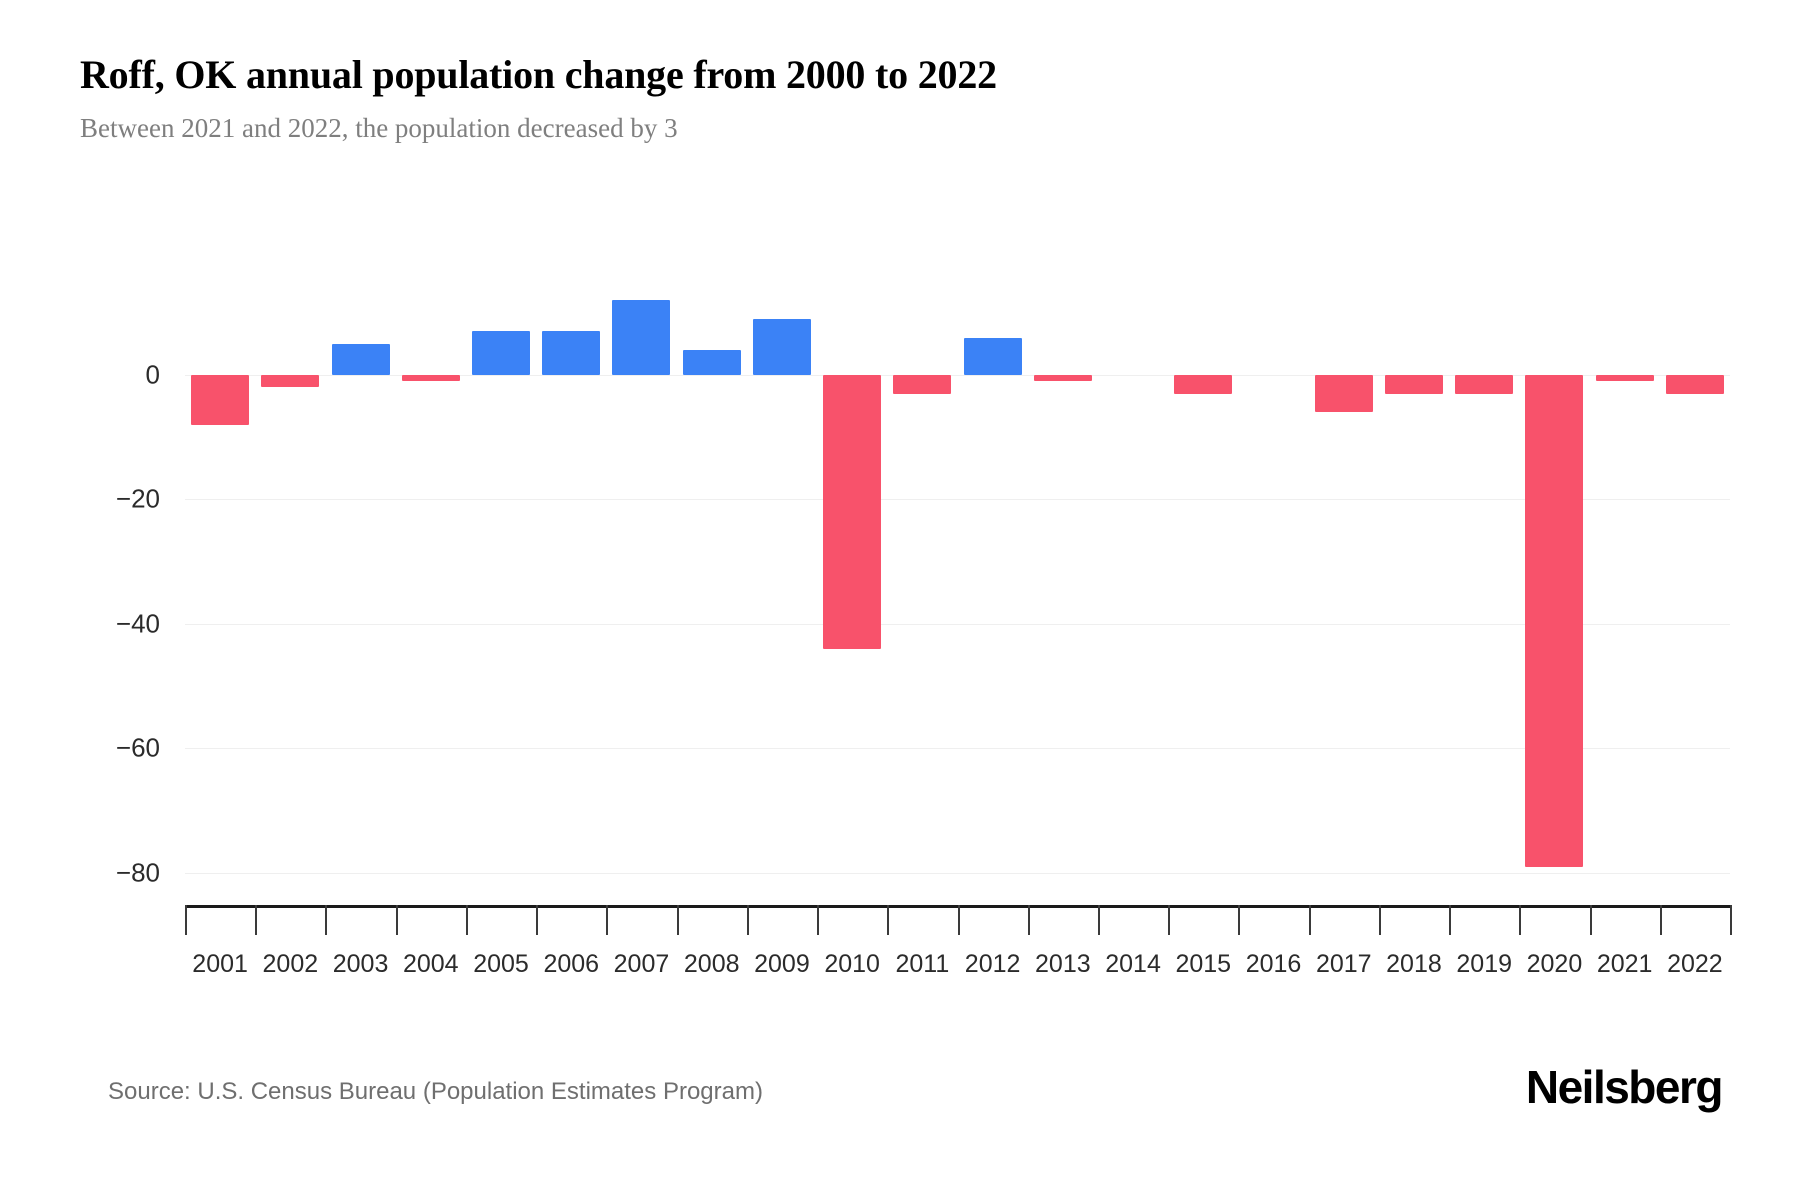 The image size is (1800, 1200). I want to click on bar-2001, so click(220, 400).